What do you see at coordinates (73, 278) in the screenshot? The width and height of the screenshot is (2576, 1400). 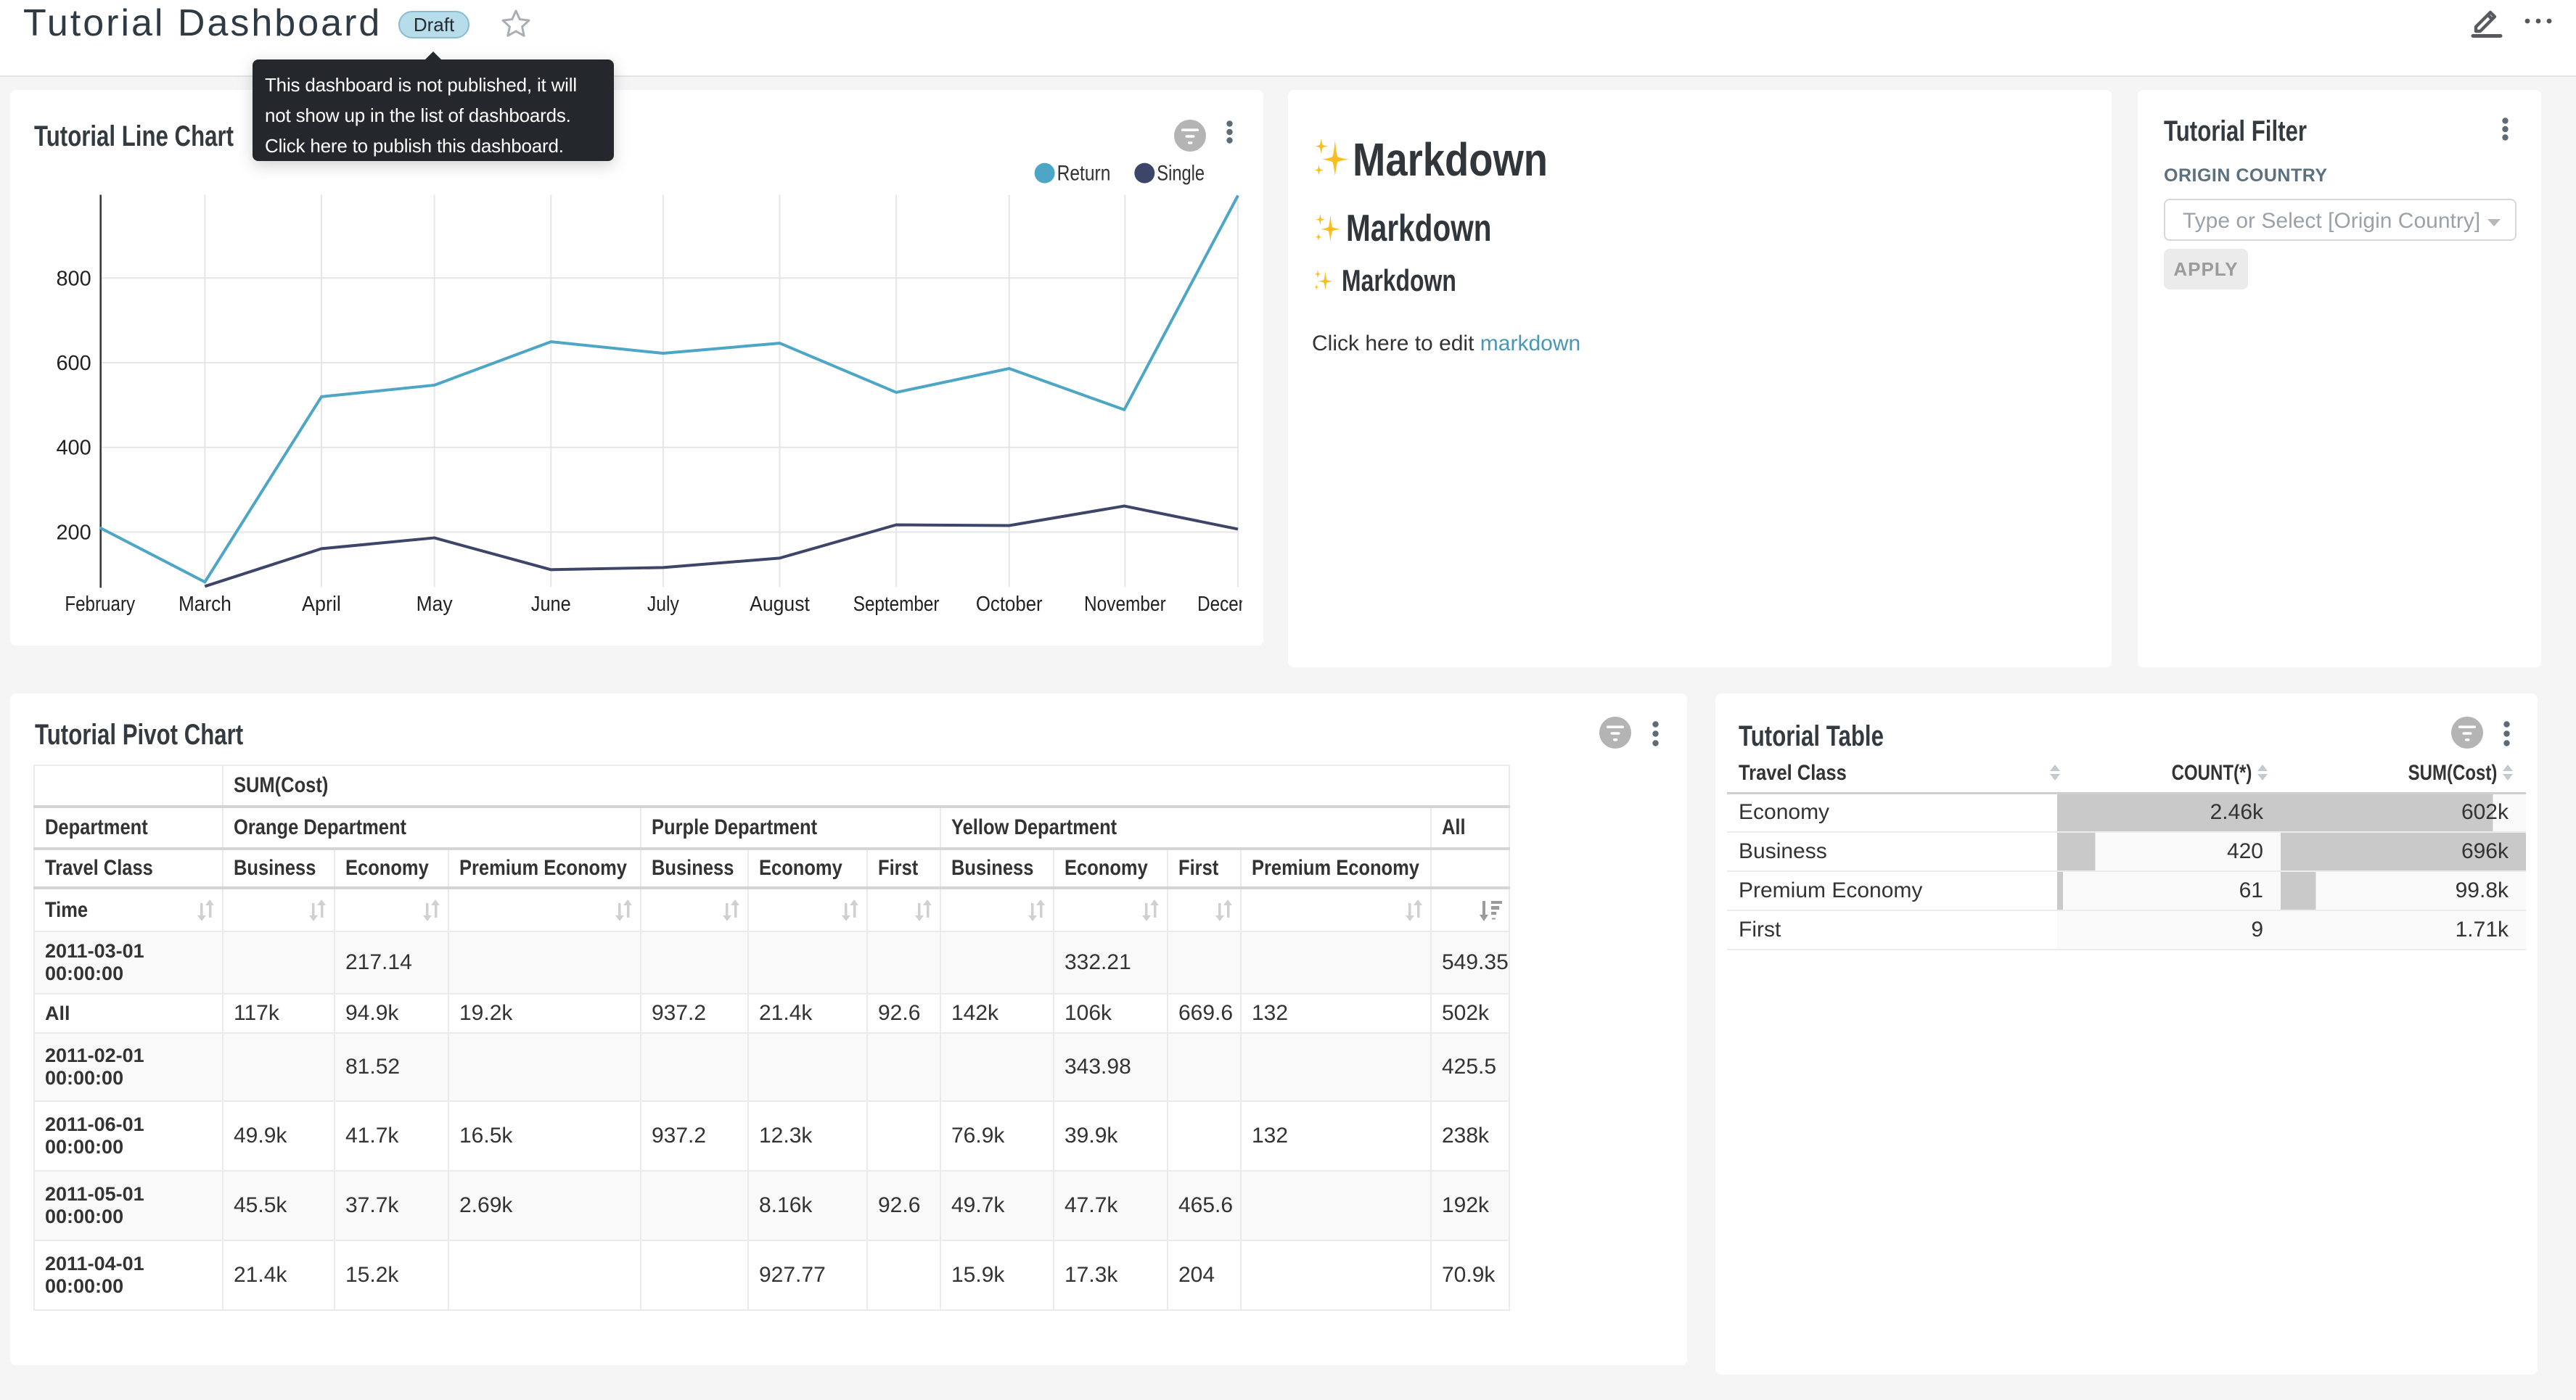 I see `svg-text: 800` at bounding box center [73, 278].